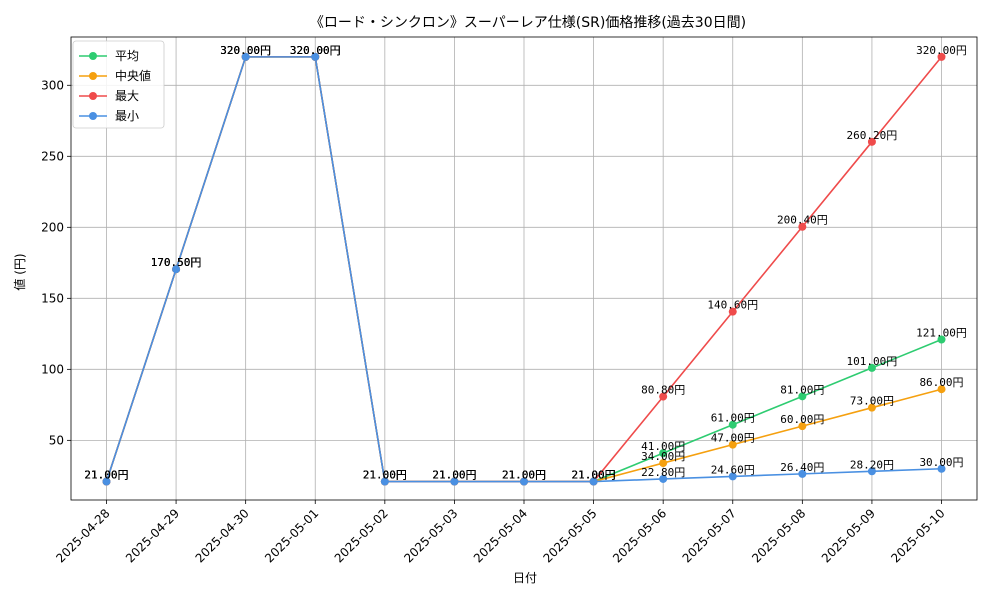 The height and width of the screenshot is (600, 1000). I want to click on legend-item: 中央値, so click(115, 75).